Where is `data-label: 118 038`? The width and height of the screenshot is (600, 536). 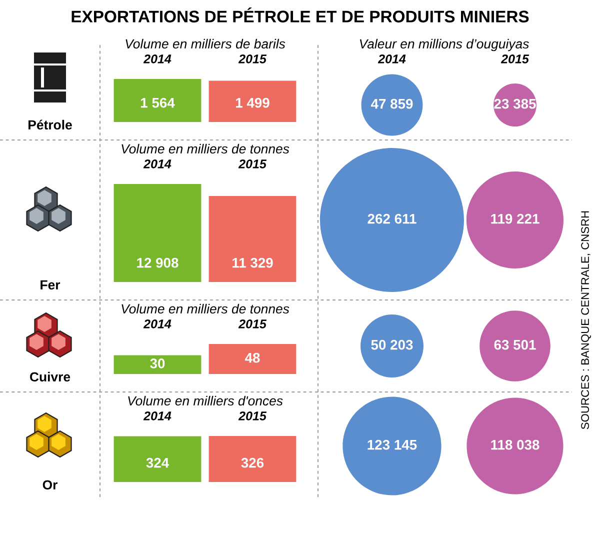
data-label: 118 038 is located at coordinates (515, 445).